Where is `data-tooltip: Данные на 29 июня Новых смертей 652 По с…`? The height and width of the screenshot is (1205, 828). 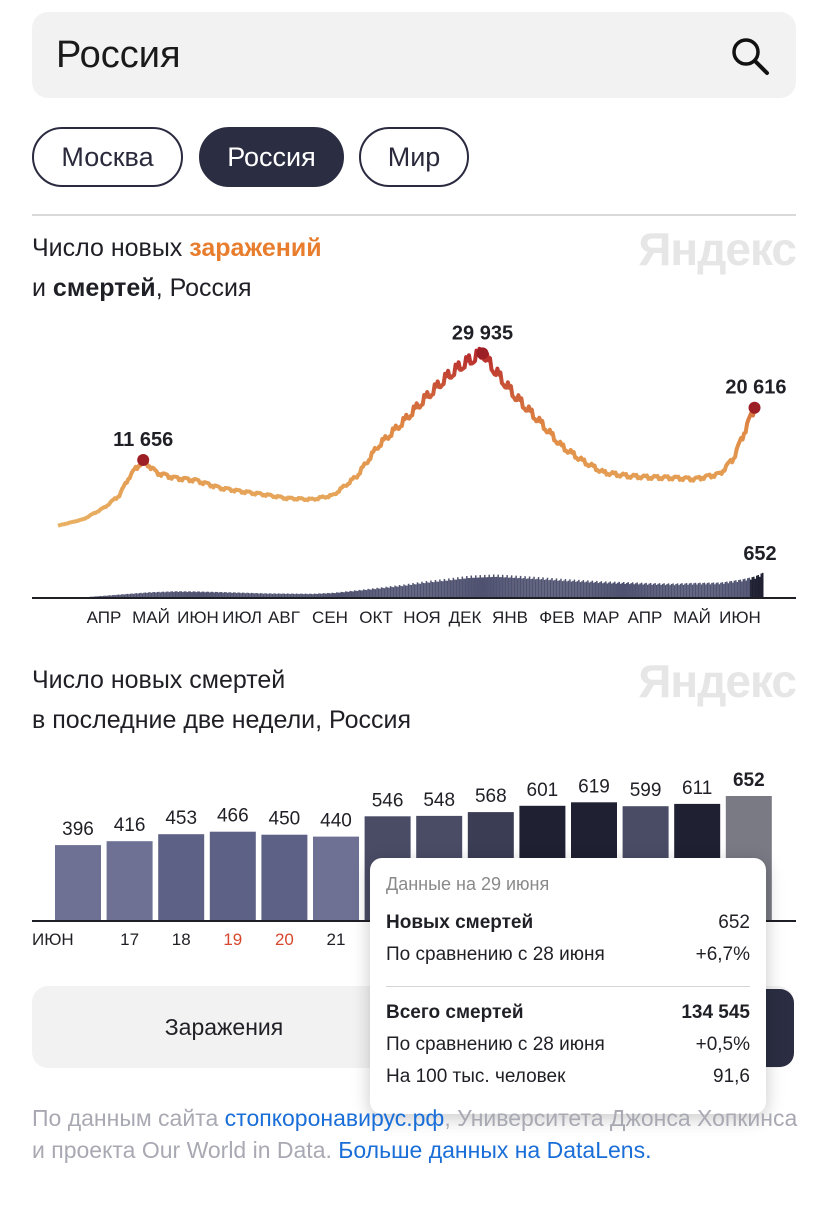 data-tooltip: Данные на 29 июня Новых смертей 652 По с… is located at coordinates (568, 986).